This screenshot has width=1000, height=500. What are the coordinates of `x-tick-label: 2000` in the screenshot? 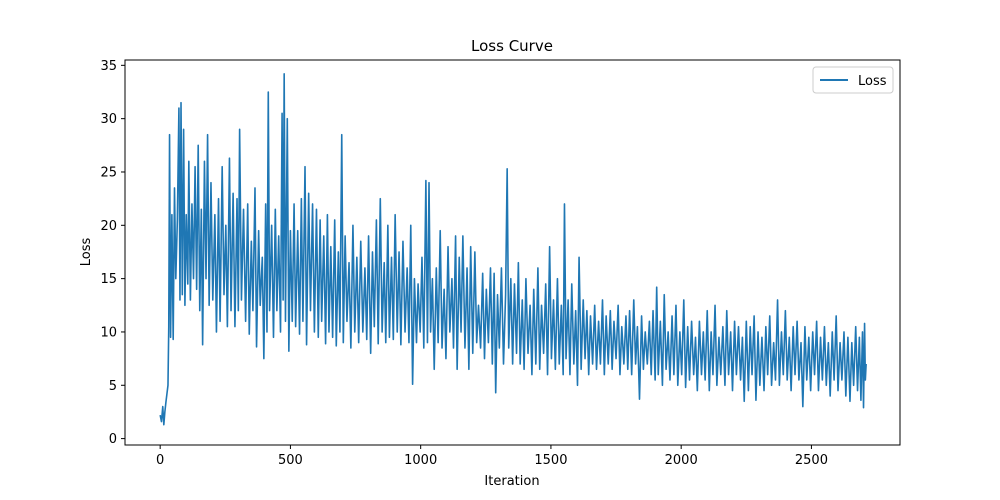 It's located at (681, 460).